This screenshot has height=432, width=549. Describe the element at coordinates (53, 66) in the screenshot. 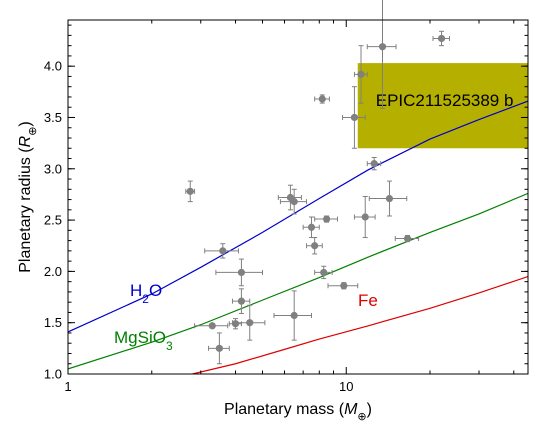

I see `y-tick-label: 4.0` at that location.